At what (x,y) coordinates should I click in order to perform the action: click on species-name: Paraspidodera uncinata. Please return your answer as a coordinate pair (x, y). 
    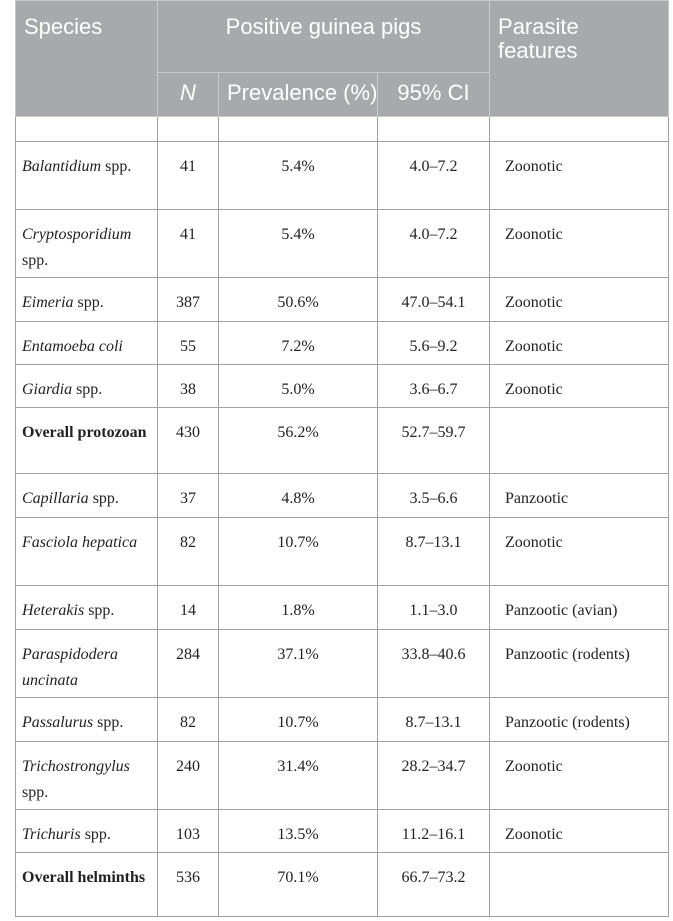
    Looking at the image, I should click on (70, 667).